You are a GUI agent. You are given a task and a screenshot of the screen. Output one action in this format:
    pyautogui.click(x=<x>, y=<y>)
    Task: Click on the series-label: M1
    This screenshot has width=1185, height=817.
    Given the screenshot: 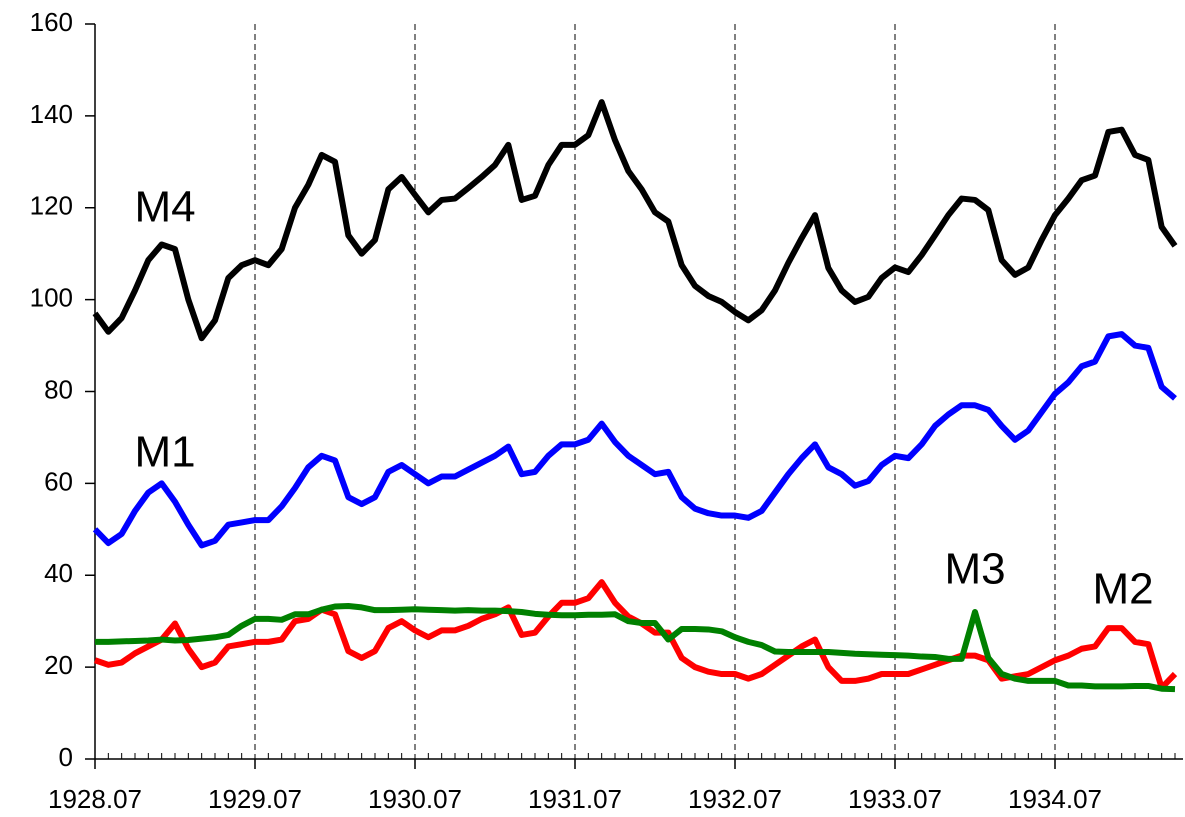 What is the action you would take?
    pyautogui.click(x=164, y=452)
    